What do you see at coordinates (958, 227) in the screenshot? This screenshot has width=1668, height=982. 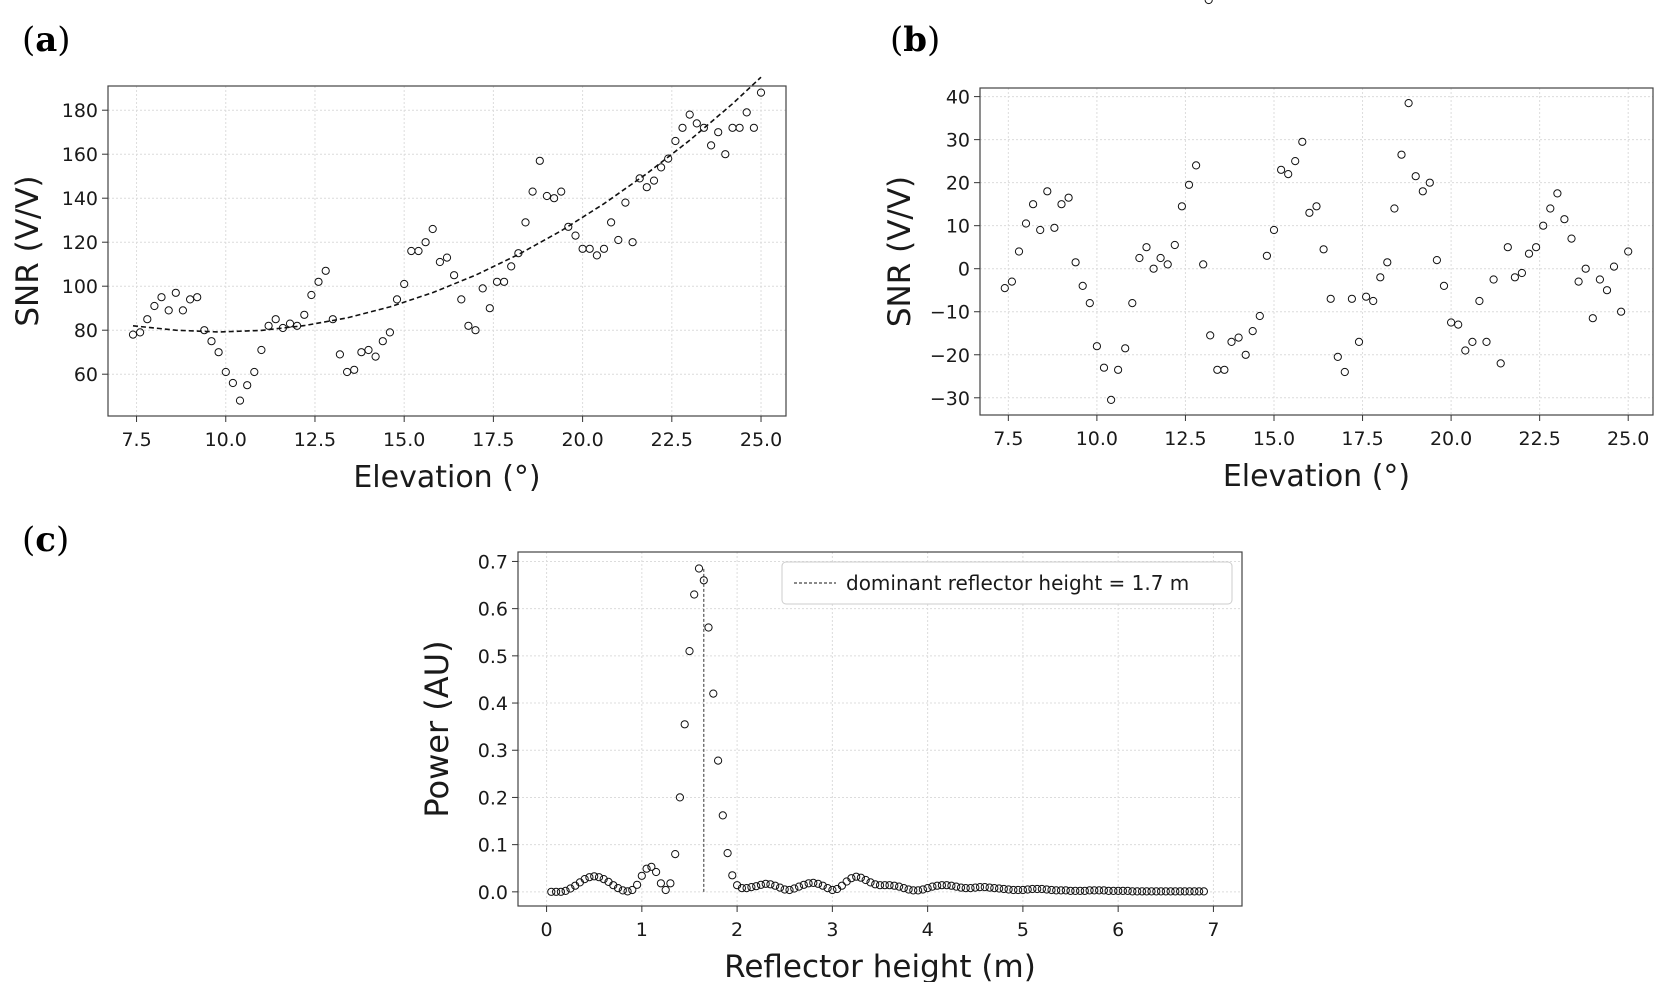 I see `chart-2-ytick-label-4: 10` at bounding box center [958, 227].